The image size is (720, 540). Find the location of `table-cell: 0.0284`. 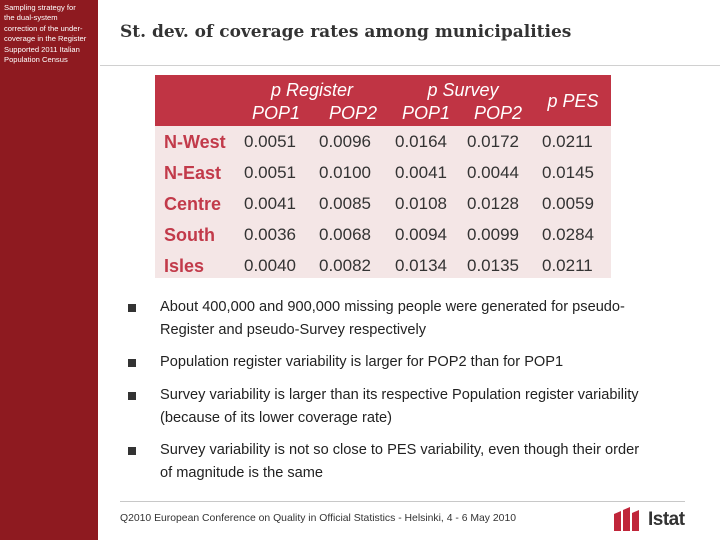

table-cell: 0.0284 is located at coordinates (568, 234).